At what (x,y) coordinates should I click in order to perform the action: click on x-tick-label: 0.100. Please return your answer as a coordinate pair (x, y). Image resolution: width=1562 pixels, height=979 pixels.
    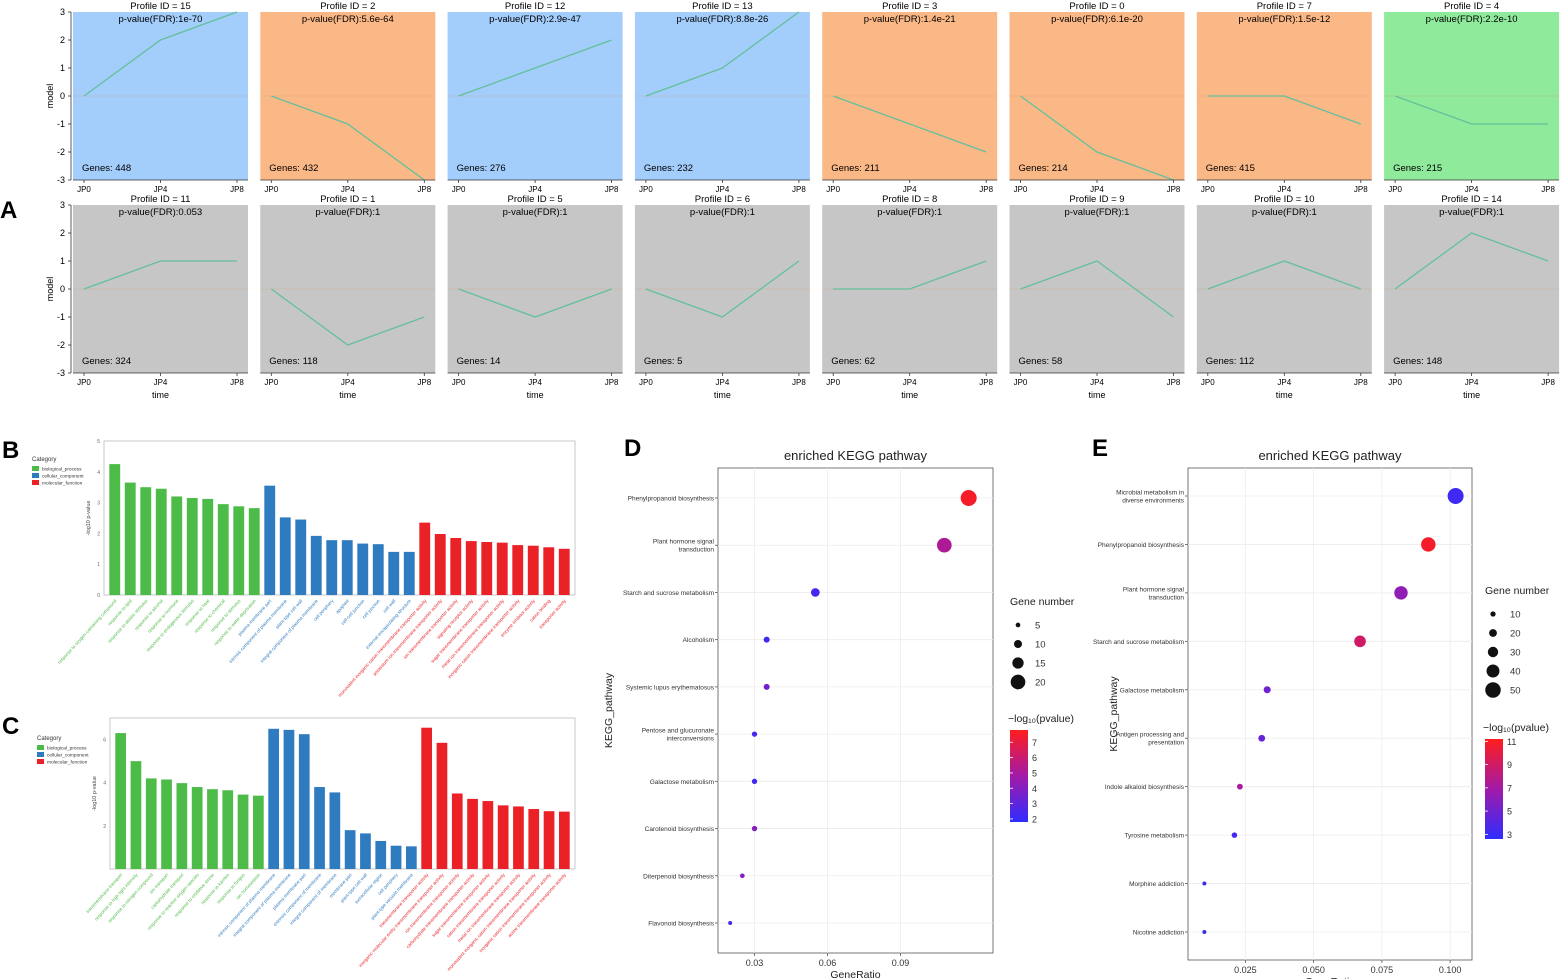
    Looking at the image, I should click on (1450, 970).